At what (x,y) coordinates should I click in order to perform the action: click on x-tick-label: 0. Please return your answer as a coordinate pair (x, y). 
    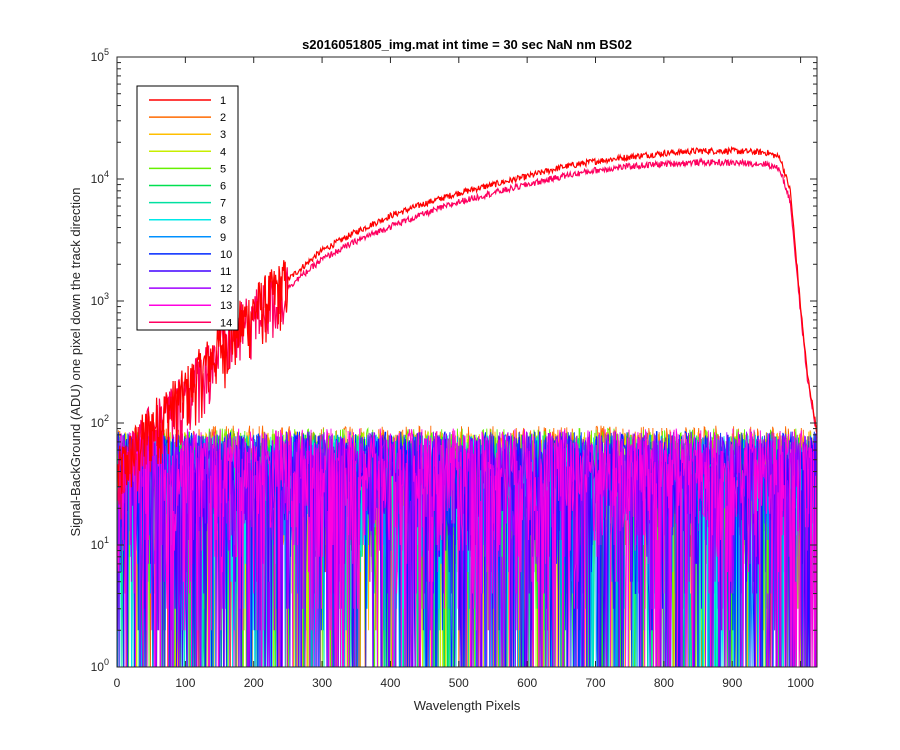
    Looking at the image, I should click on (117, 683).